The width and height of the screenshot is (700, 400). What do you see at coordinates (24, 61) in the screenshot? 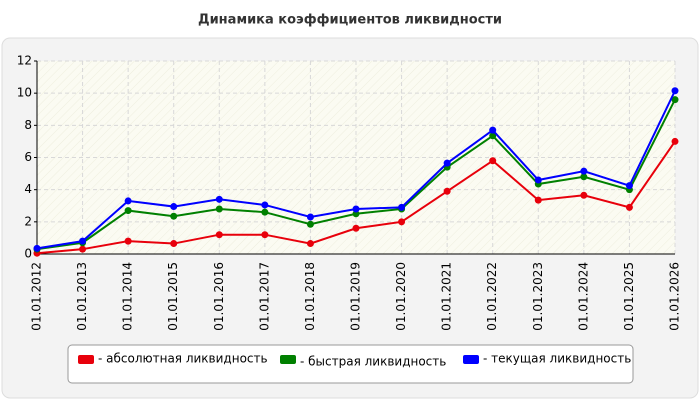
I see `y-tick-label: 12` at bounding box center [24, 61].